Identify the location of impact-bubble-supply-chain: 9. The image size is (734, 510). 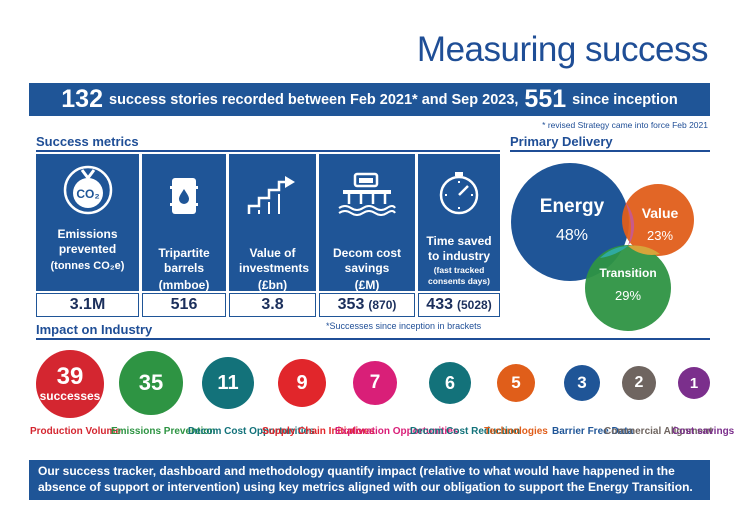
(302, 383).